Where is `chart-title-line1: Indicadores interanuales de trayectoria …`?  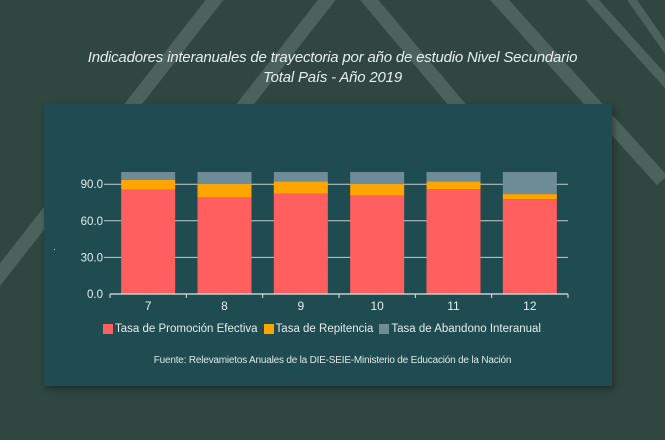
chart-title-line1: Indicadores interanuales de trayectoria … is located at coordinates (332, 57).